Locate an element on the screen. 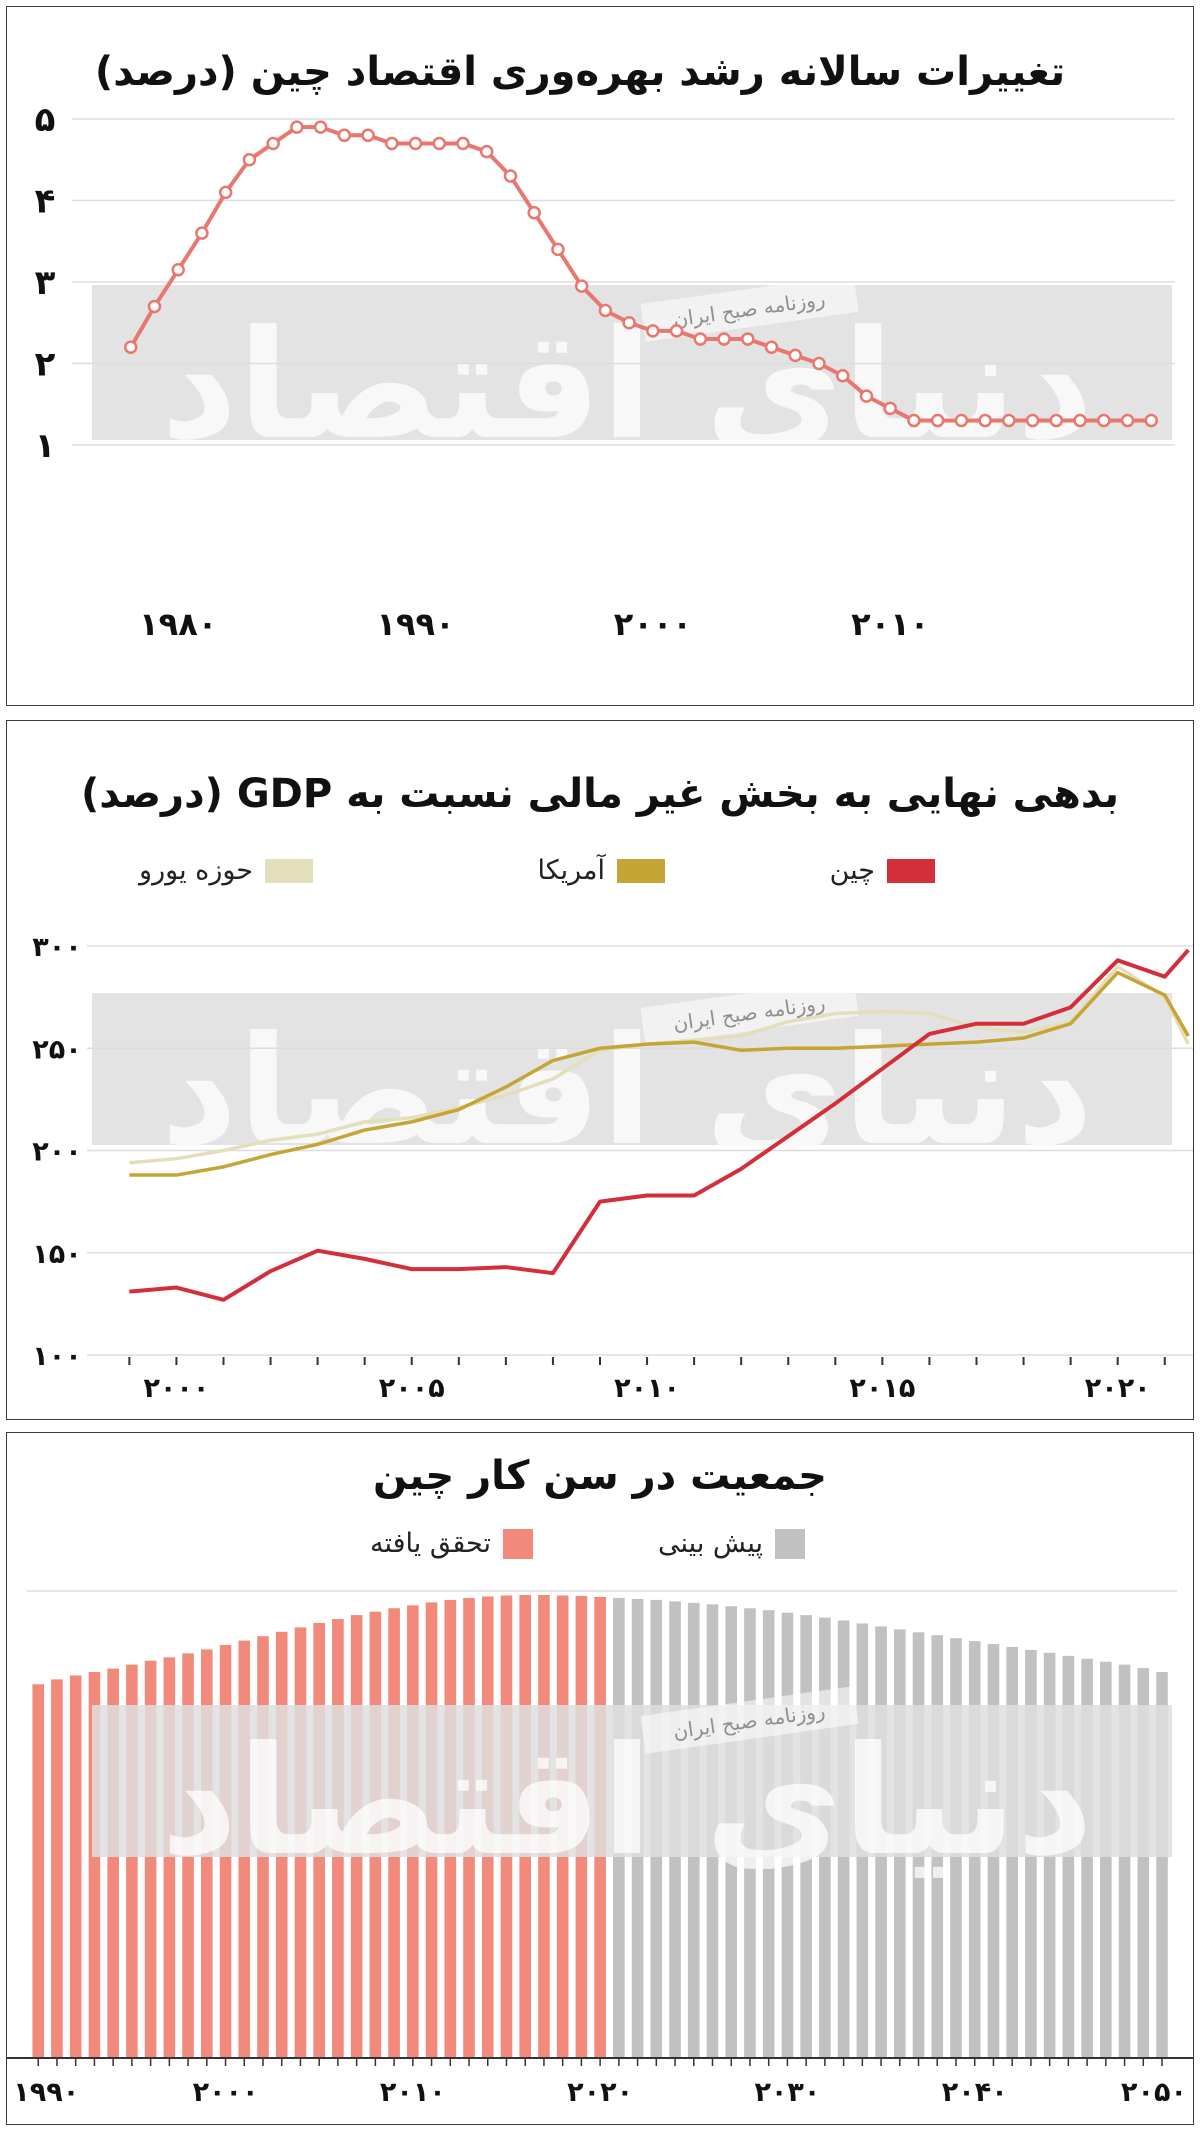  legend-swatch-china is located at coordinates (911, 870).